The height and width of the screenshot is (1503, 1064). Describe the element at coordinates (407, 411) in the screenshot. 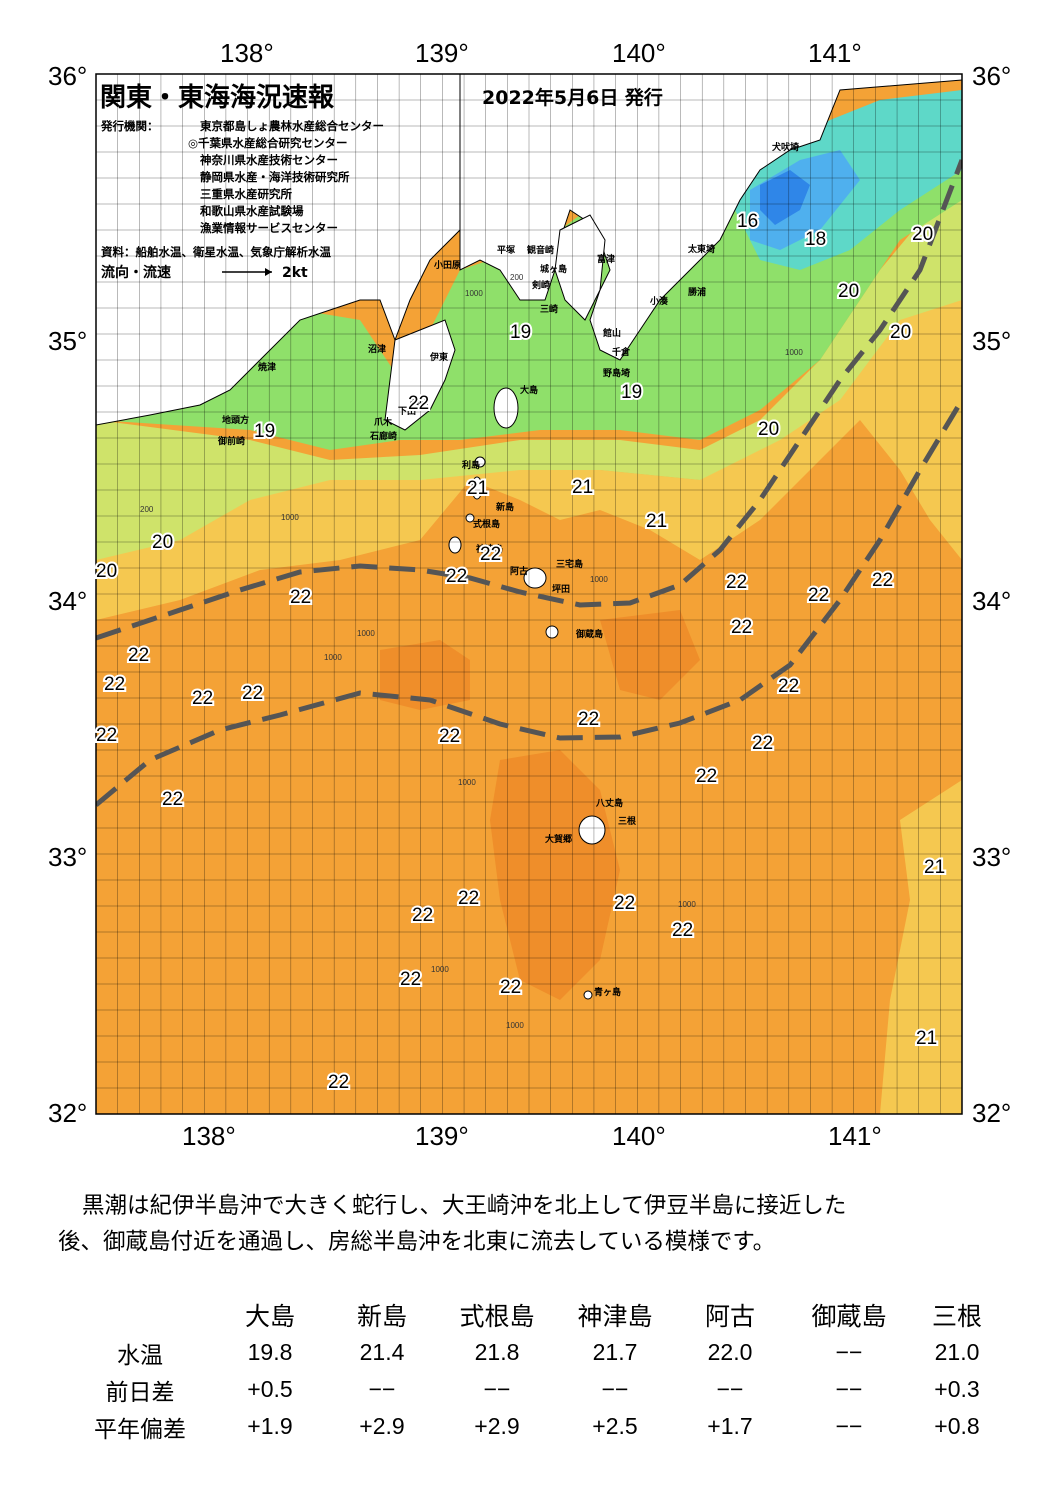

I see `place-name: 下田` at that location.